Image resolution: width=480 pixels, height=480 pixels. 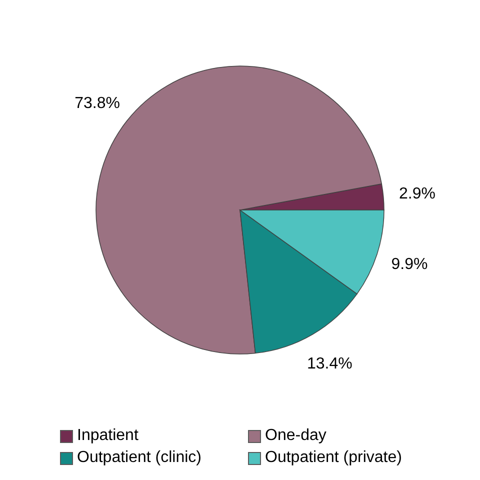 What do you see at coordinates (107, 436) in the screenshot?
I see `legend-label: Inpatient` at bounding box center [107, 436].